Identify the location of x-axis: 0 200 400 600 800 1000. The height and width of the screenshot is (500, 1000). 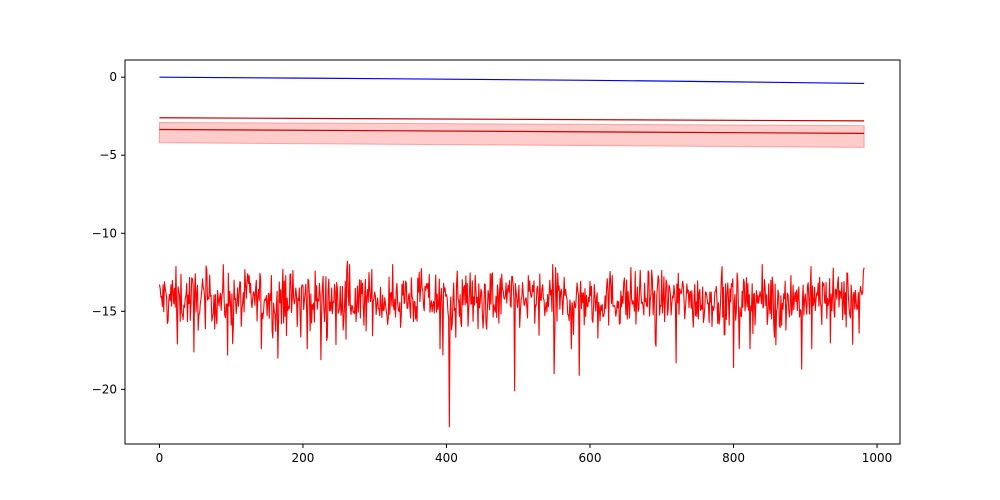
(524, 454).